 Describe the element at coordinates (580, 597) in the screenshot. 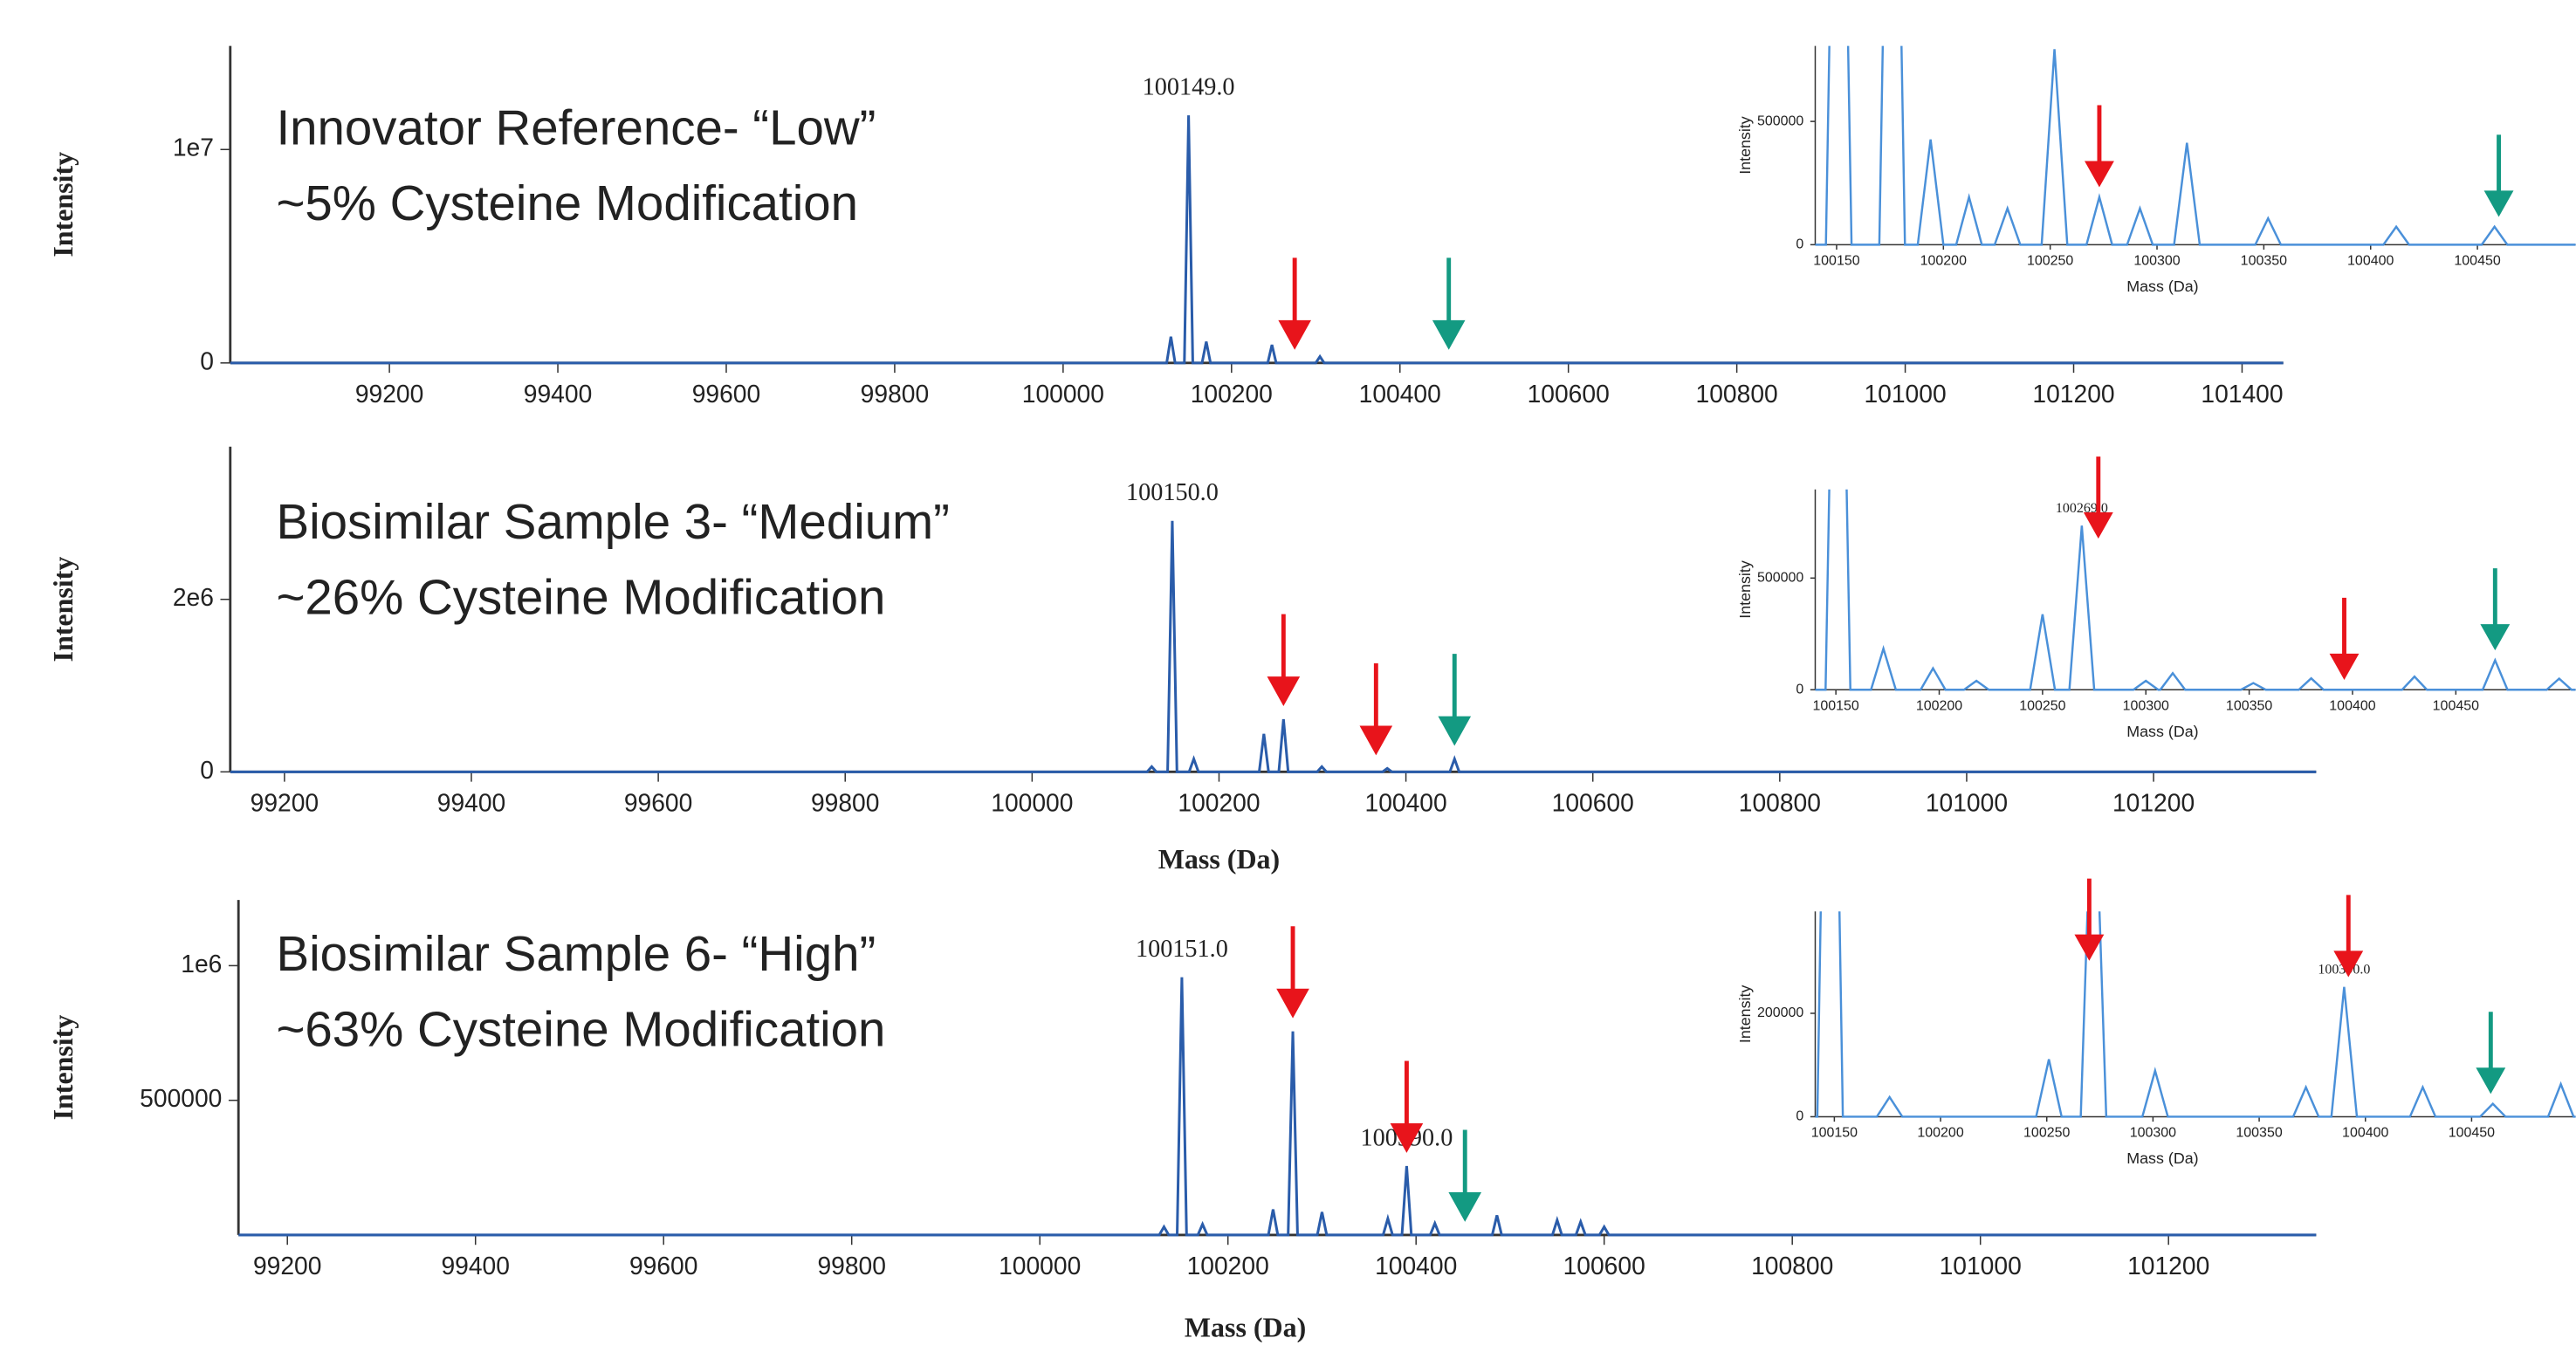

I see `panel-subtitle: ~26% Cysteine Modification` at that location.